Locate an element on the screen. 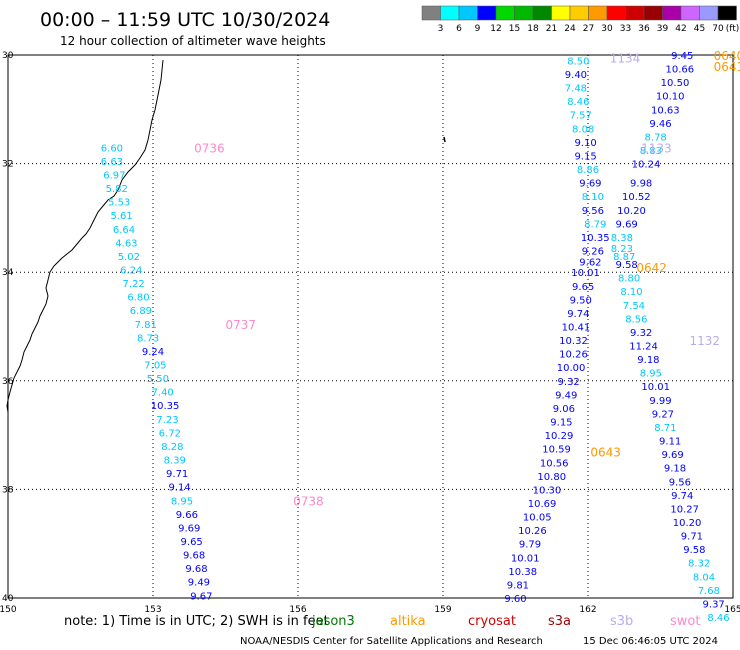 Image resolution: width=740 pixels, height=650 pixels. colorbar-label: 3 is located at coordinates (441, 29).